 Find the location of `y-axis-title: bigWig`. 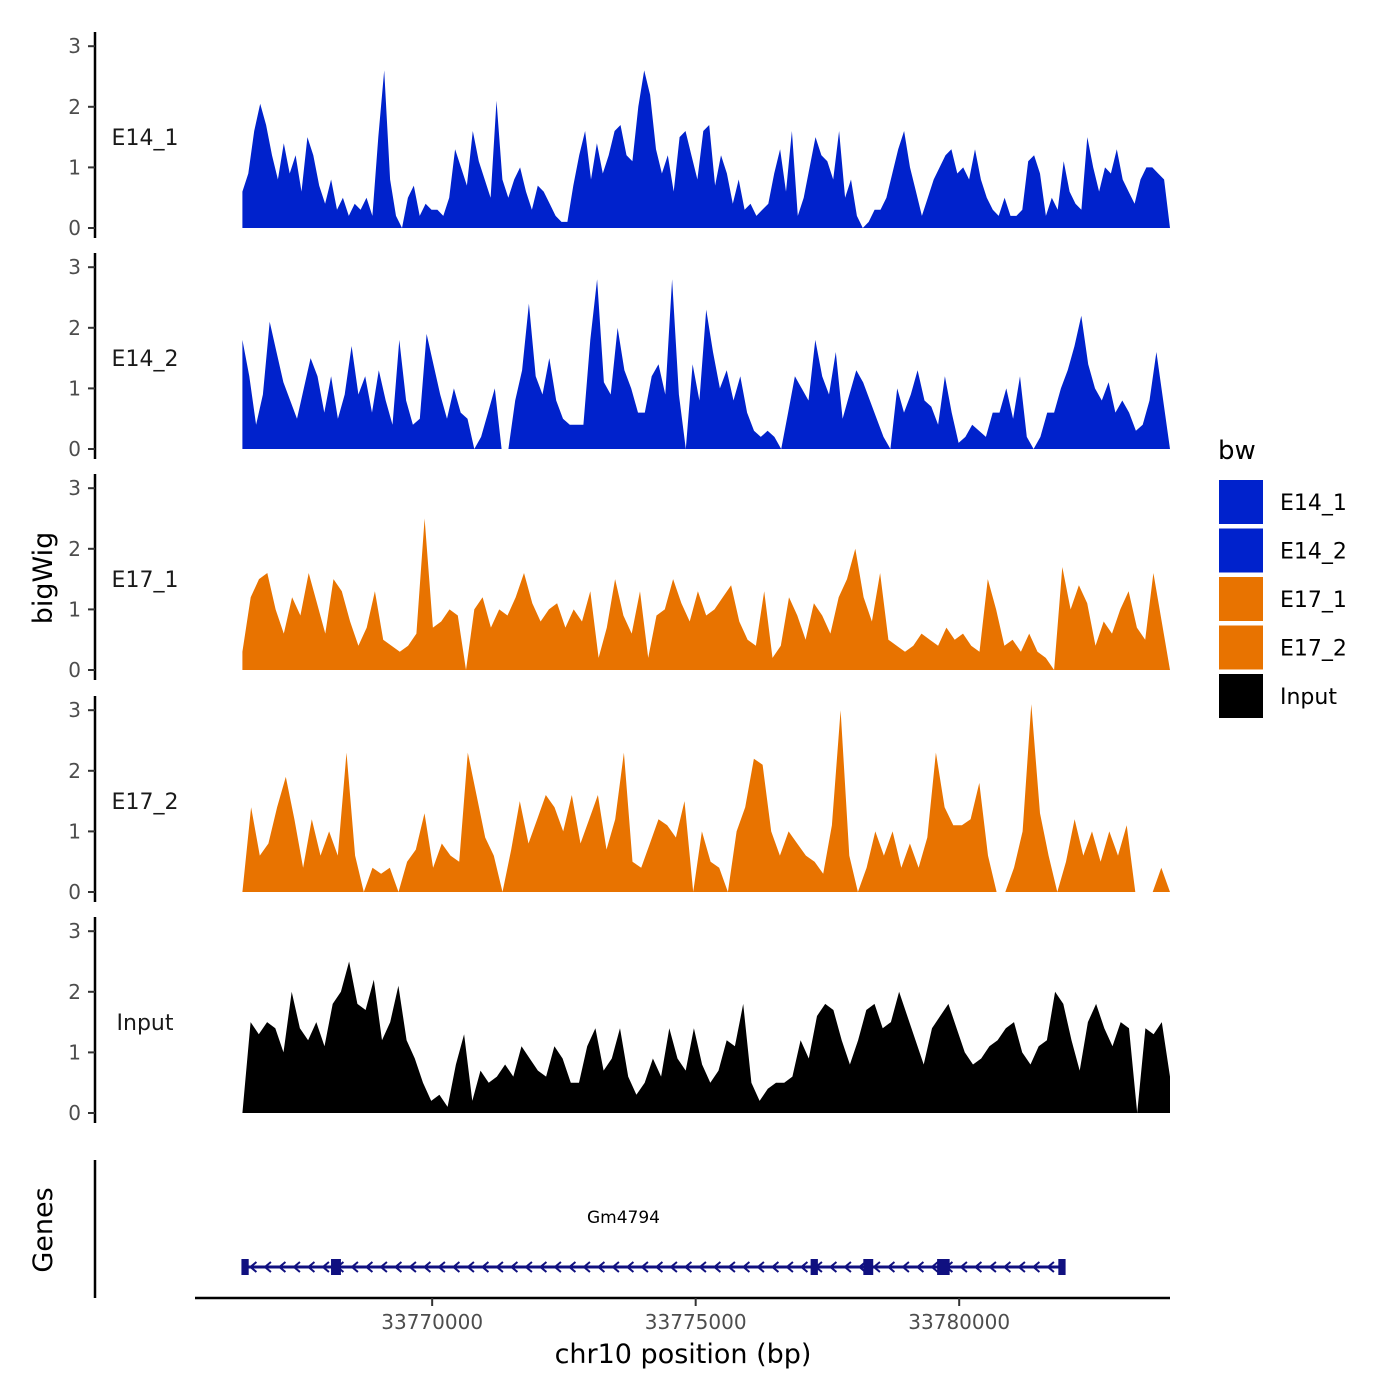

y-axis-title: bigWig is located at coordinates (43, 578).